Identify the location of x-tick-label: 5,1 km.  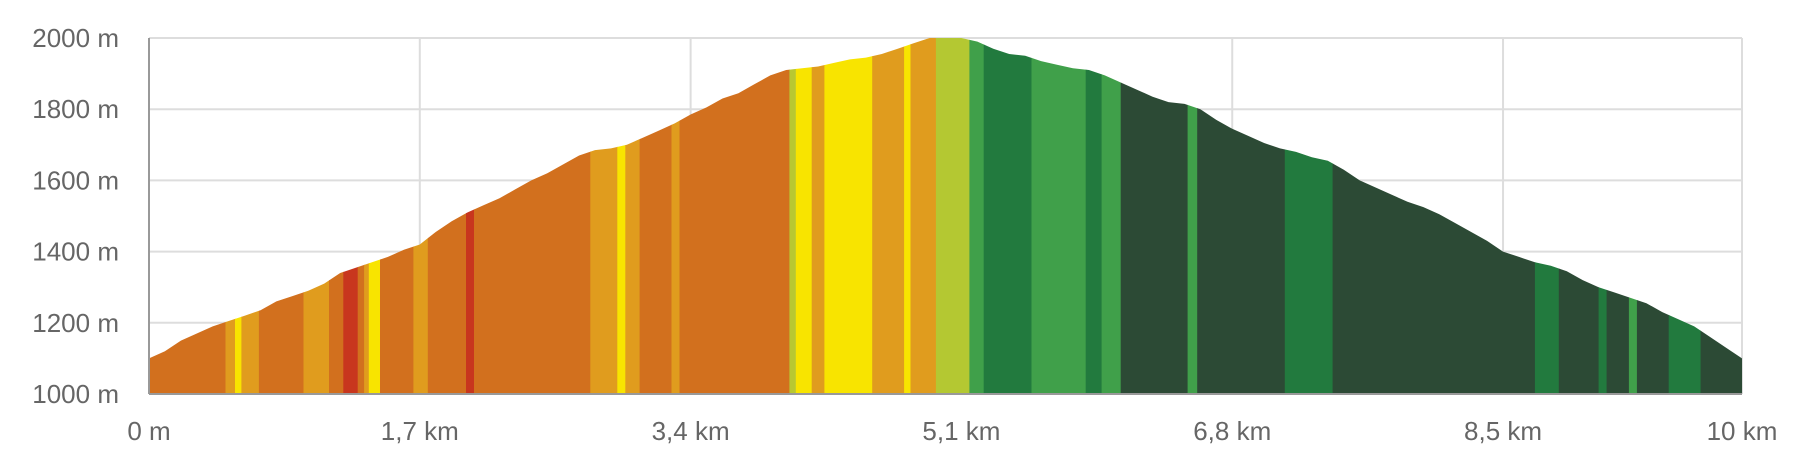
(961, 431).